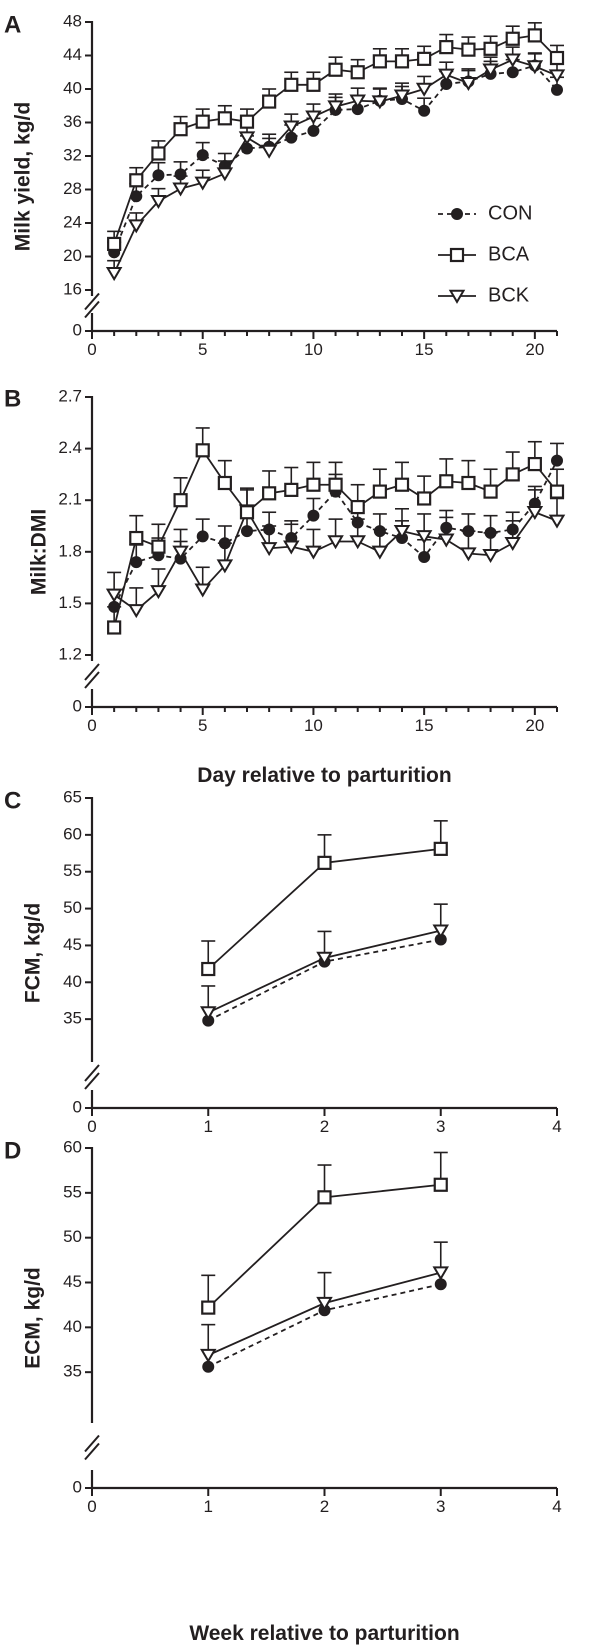  Describe the element at coordinates (509, 295) in the screenshot. I see `legend-label: BCK` at that location.